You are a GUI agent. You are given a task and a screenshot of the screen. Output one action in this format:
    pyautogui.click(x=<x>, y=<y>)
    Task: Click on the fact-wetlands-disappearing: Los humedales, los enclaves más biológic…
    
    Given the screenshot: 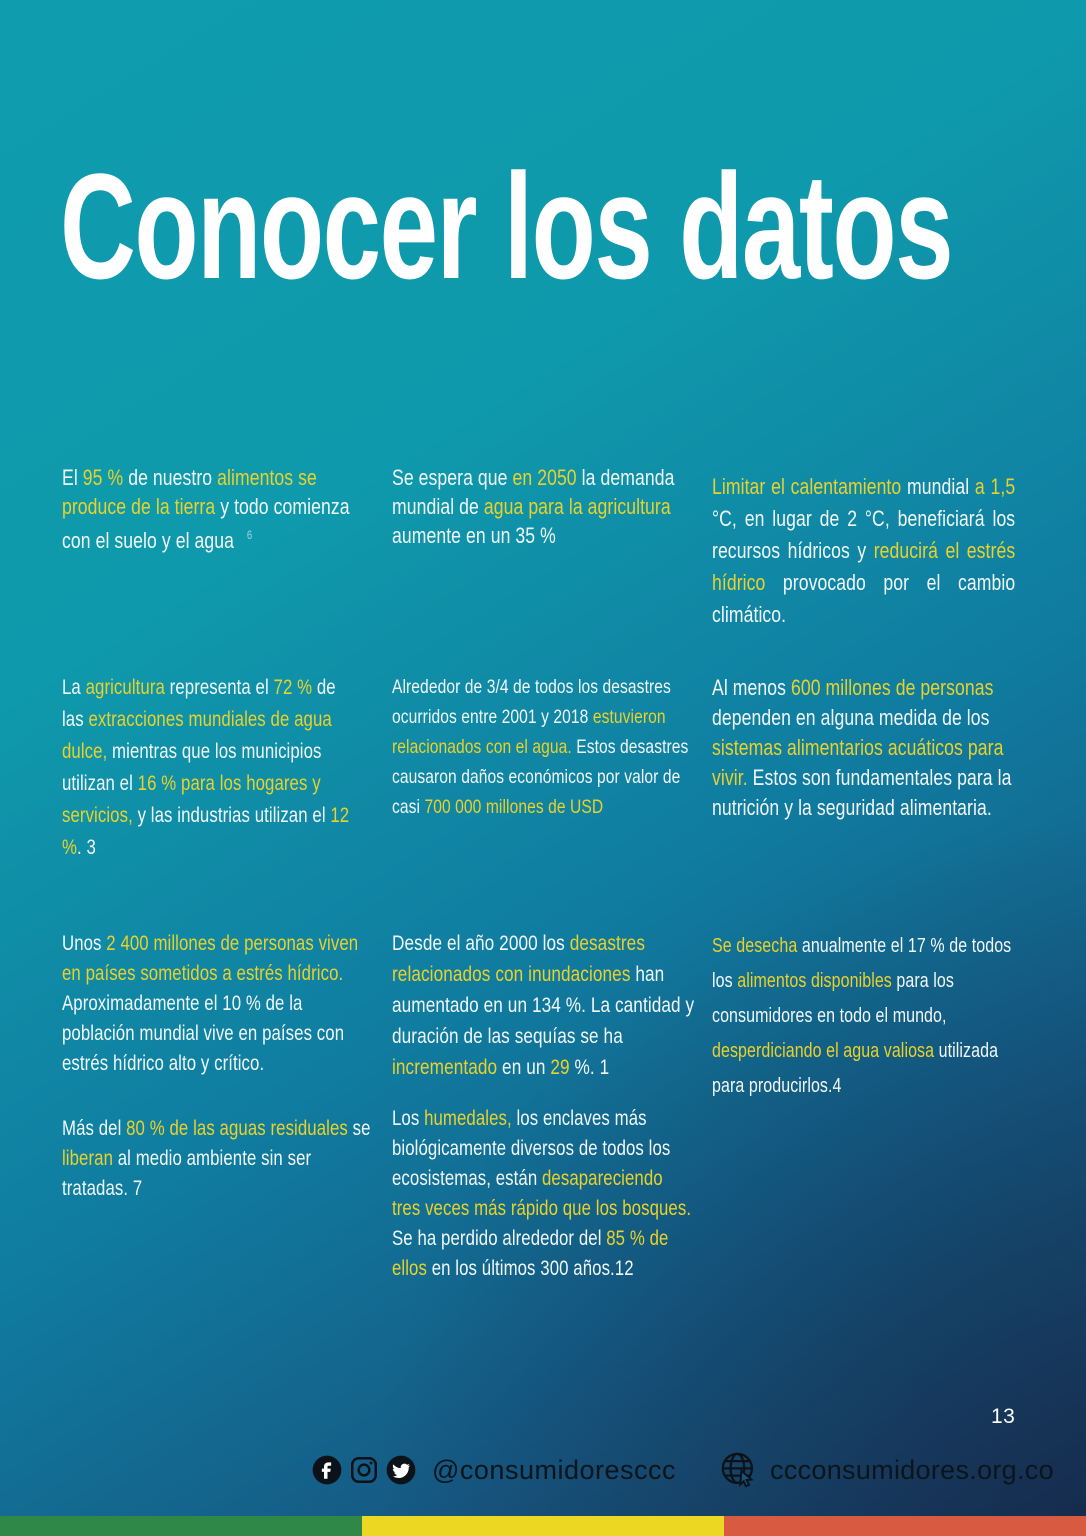 What is the action you would take?
    pyautogui.click(x=542, y=1193)
    